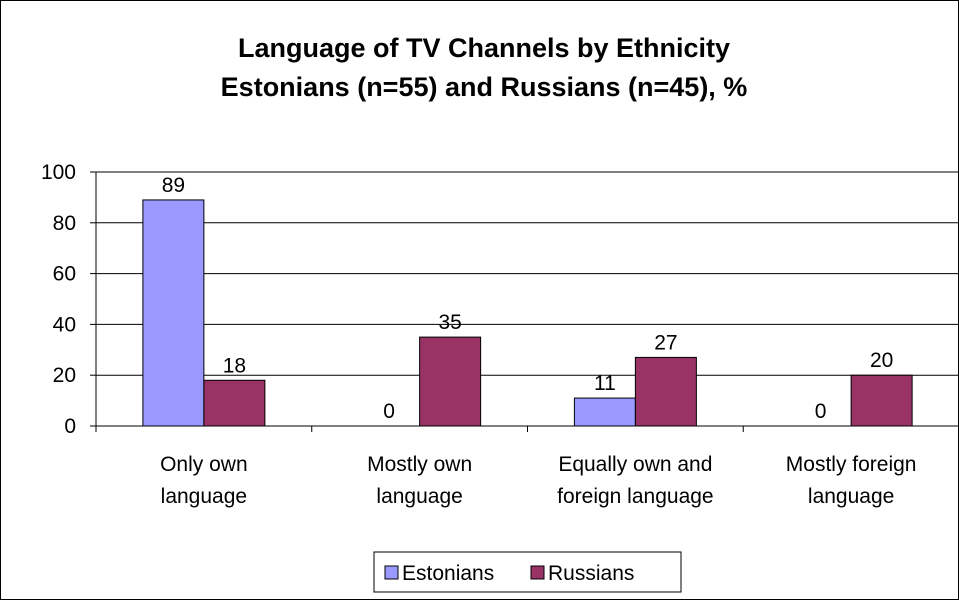  I want to click on x-tick-label-line: Only own, so click(204, 464).